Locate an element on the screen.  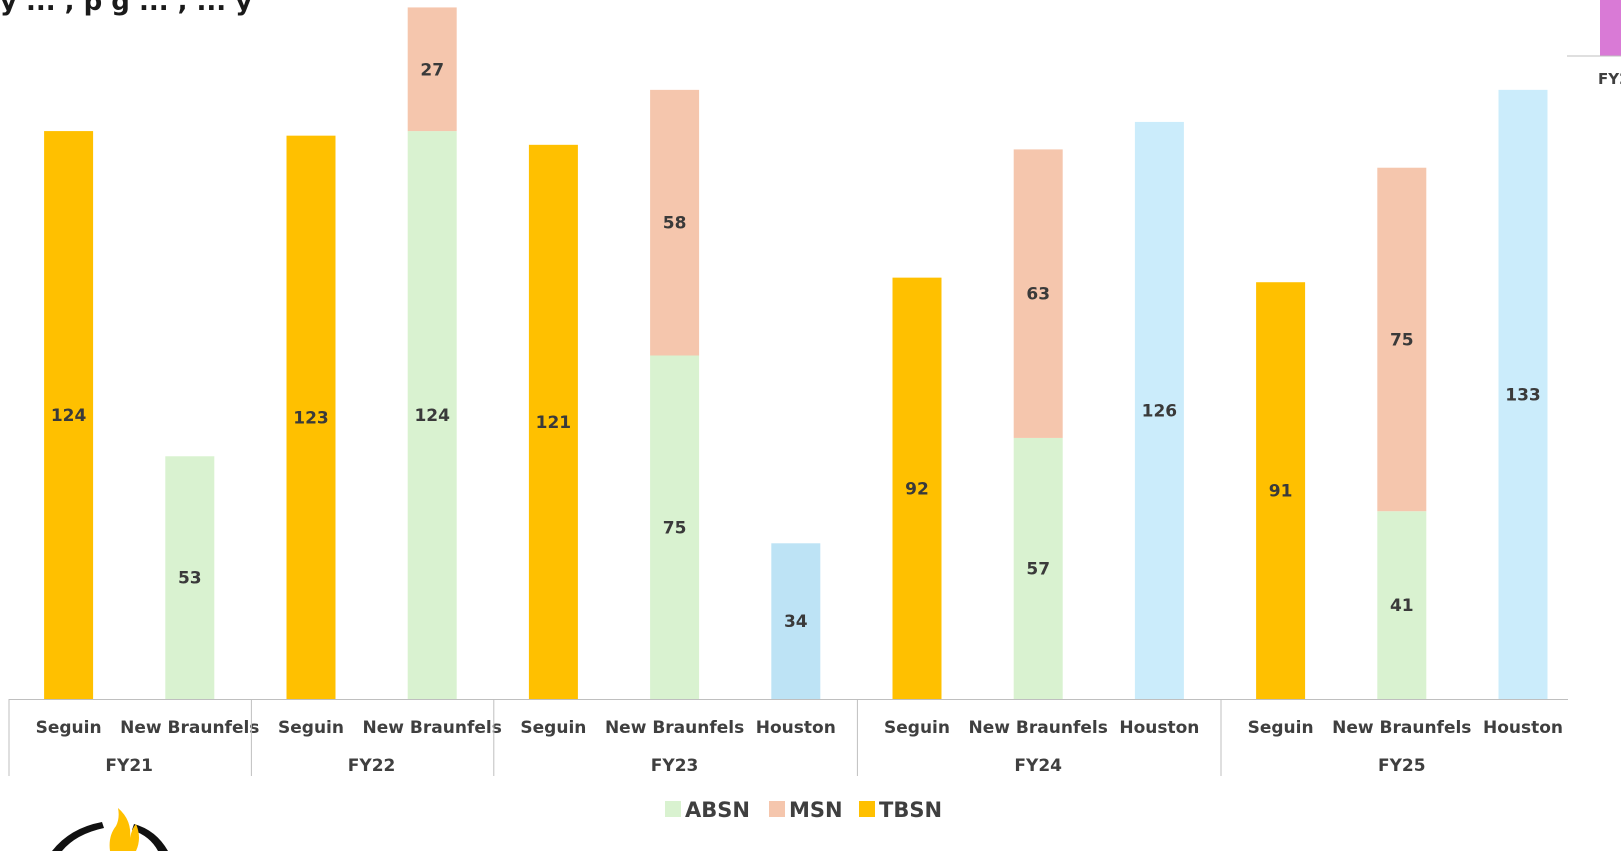
bar-fy25-new-braunfels-msn is located at coordinates (1402, 339).